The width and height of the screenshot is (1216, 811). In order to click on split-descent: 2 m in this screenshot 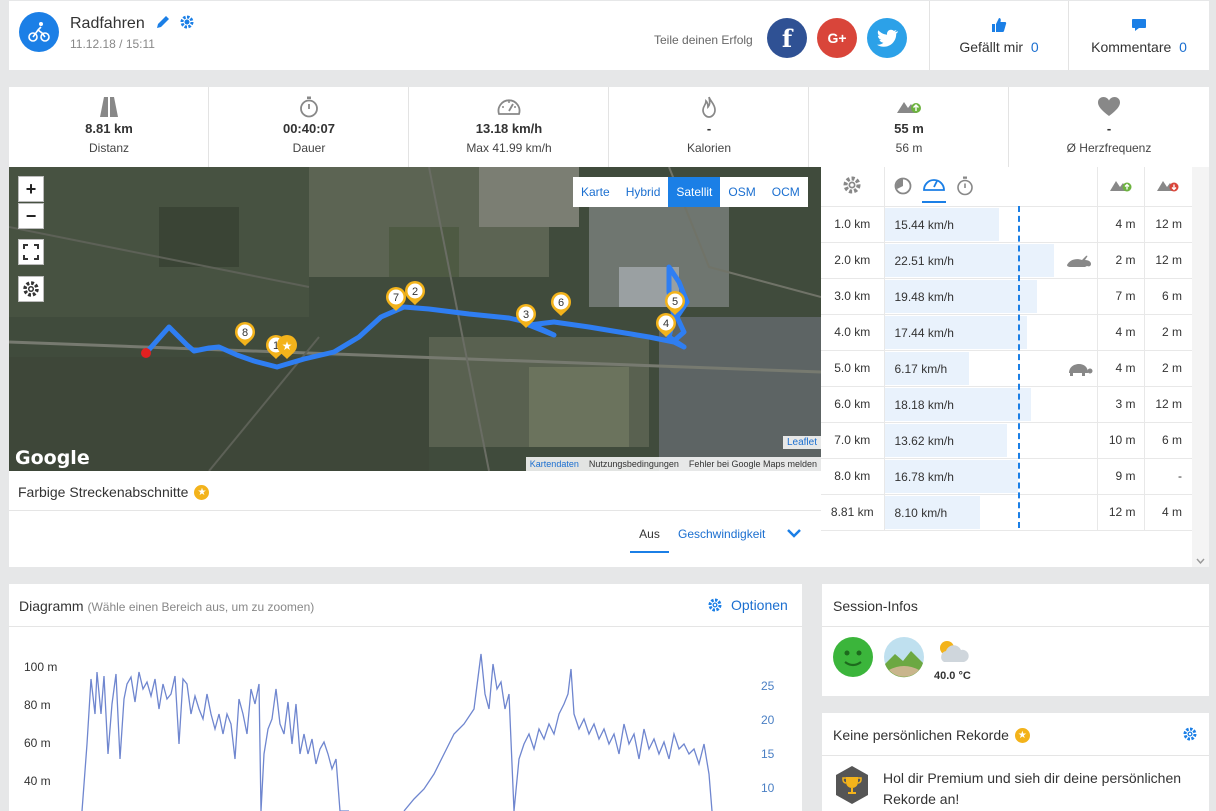, I will do `click(1168, 368)`.